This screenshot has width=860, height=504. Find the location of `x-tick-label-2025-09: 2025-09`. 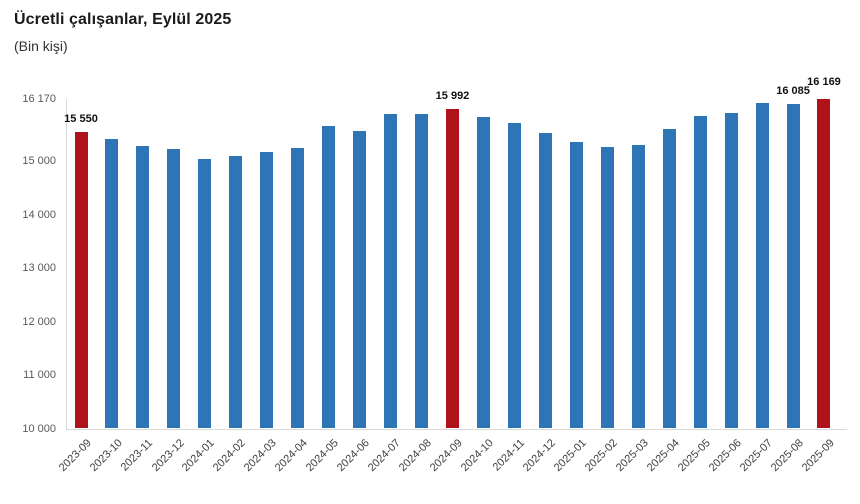

x-tick-label-2025-09: 2025-09 is located at coordinates (818, 456).